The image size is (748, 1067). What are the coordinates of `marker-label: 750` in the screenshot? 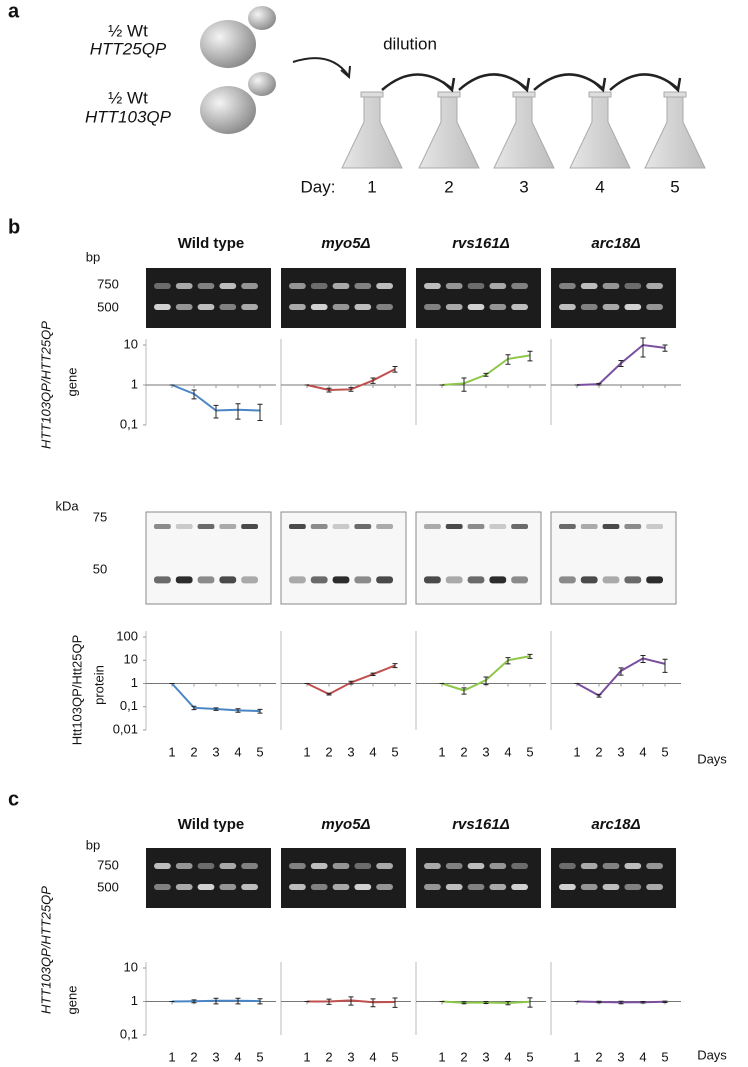 It's located at (108, 864).